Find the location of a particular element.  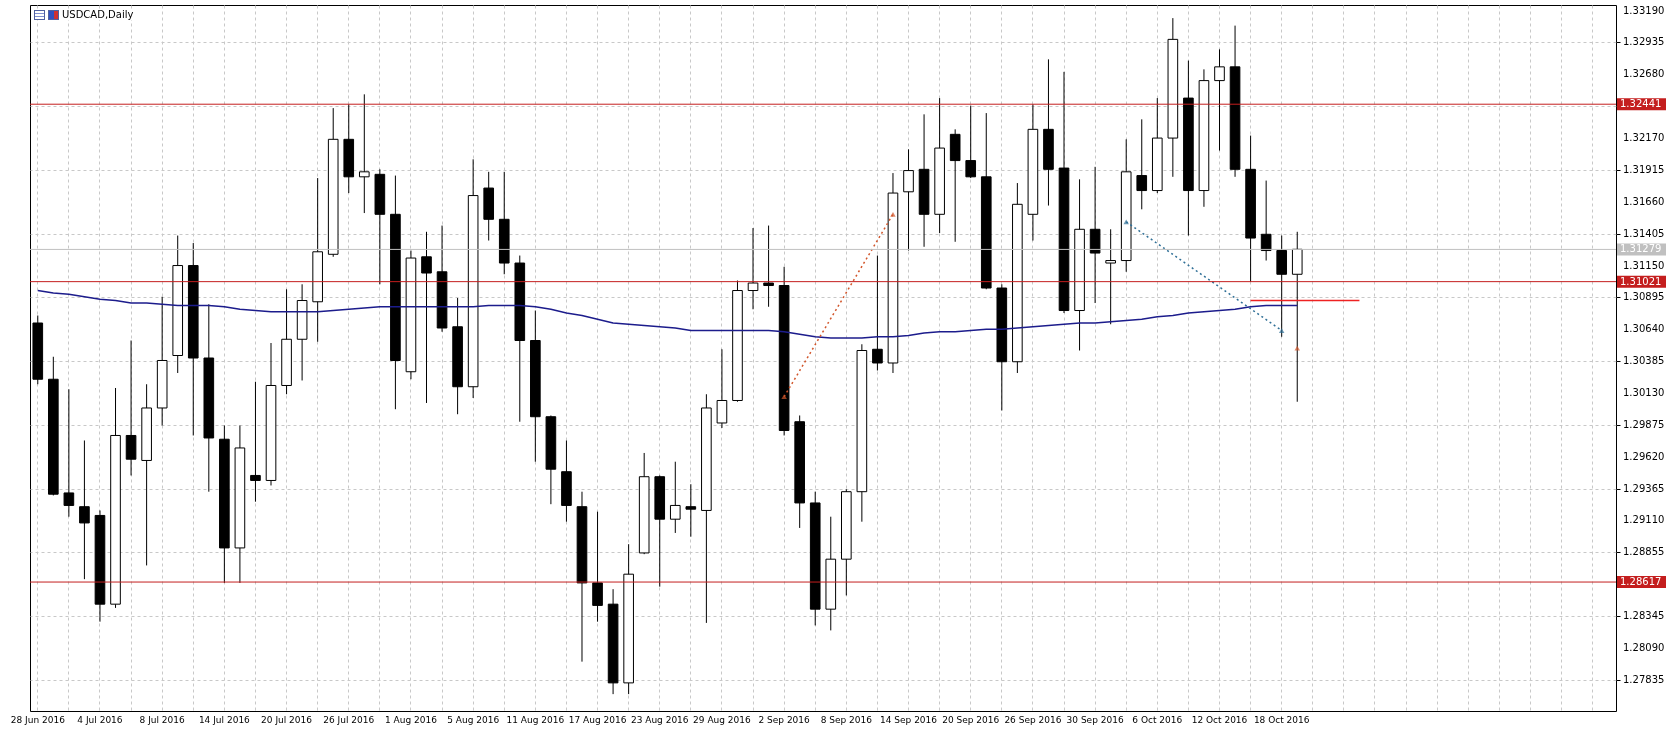

x-tick-label: 28 Jun 2016 is located at coordinates (38, 719).